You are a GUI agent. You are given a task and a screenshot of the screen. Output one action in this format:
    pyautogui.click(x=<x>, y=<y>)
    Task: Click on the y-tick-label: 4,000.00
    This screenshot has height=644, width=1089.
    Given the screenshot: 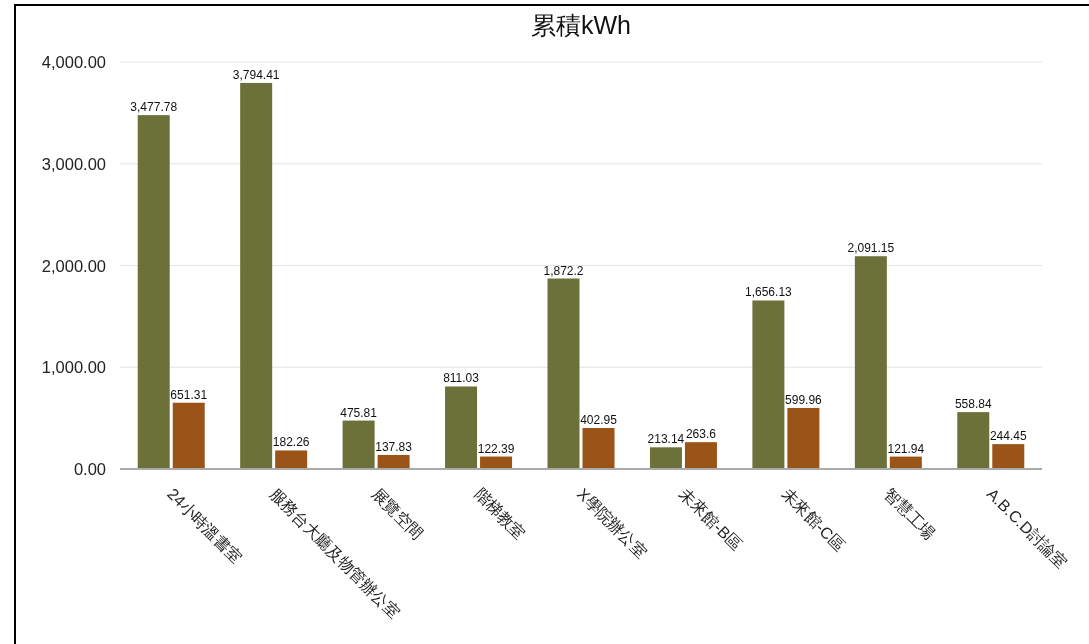 What is the action you would take?
    pyautogui.click(x=73, y=62)
    